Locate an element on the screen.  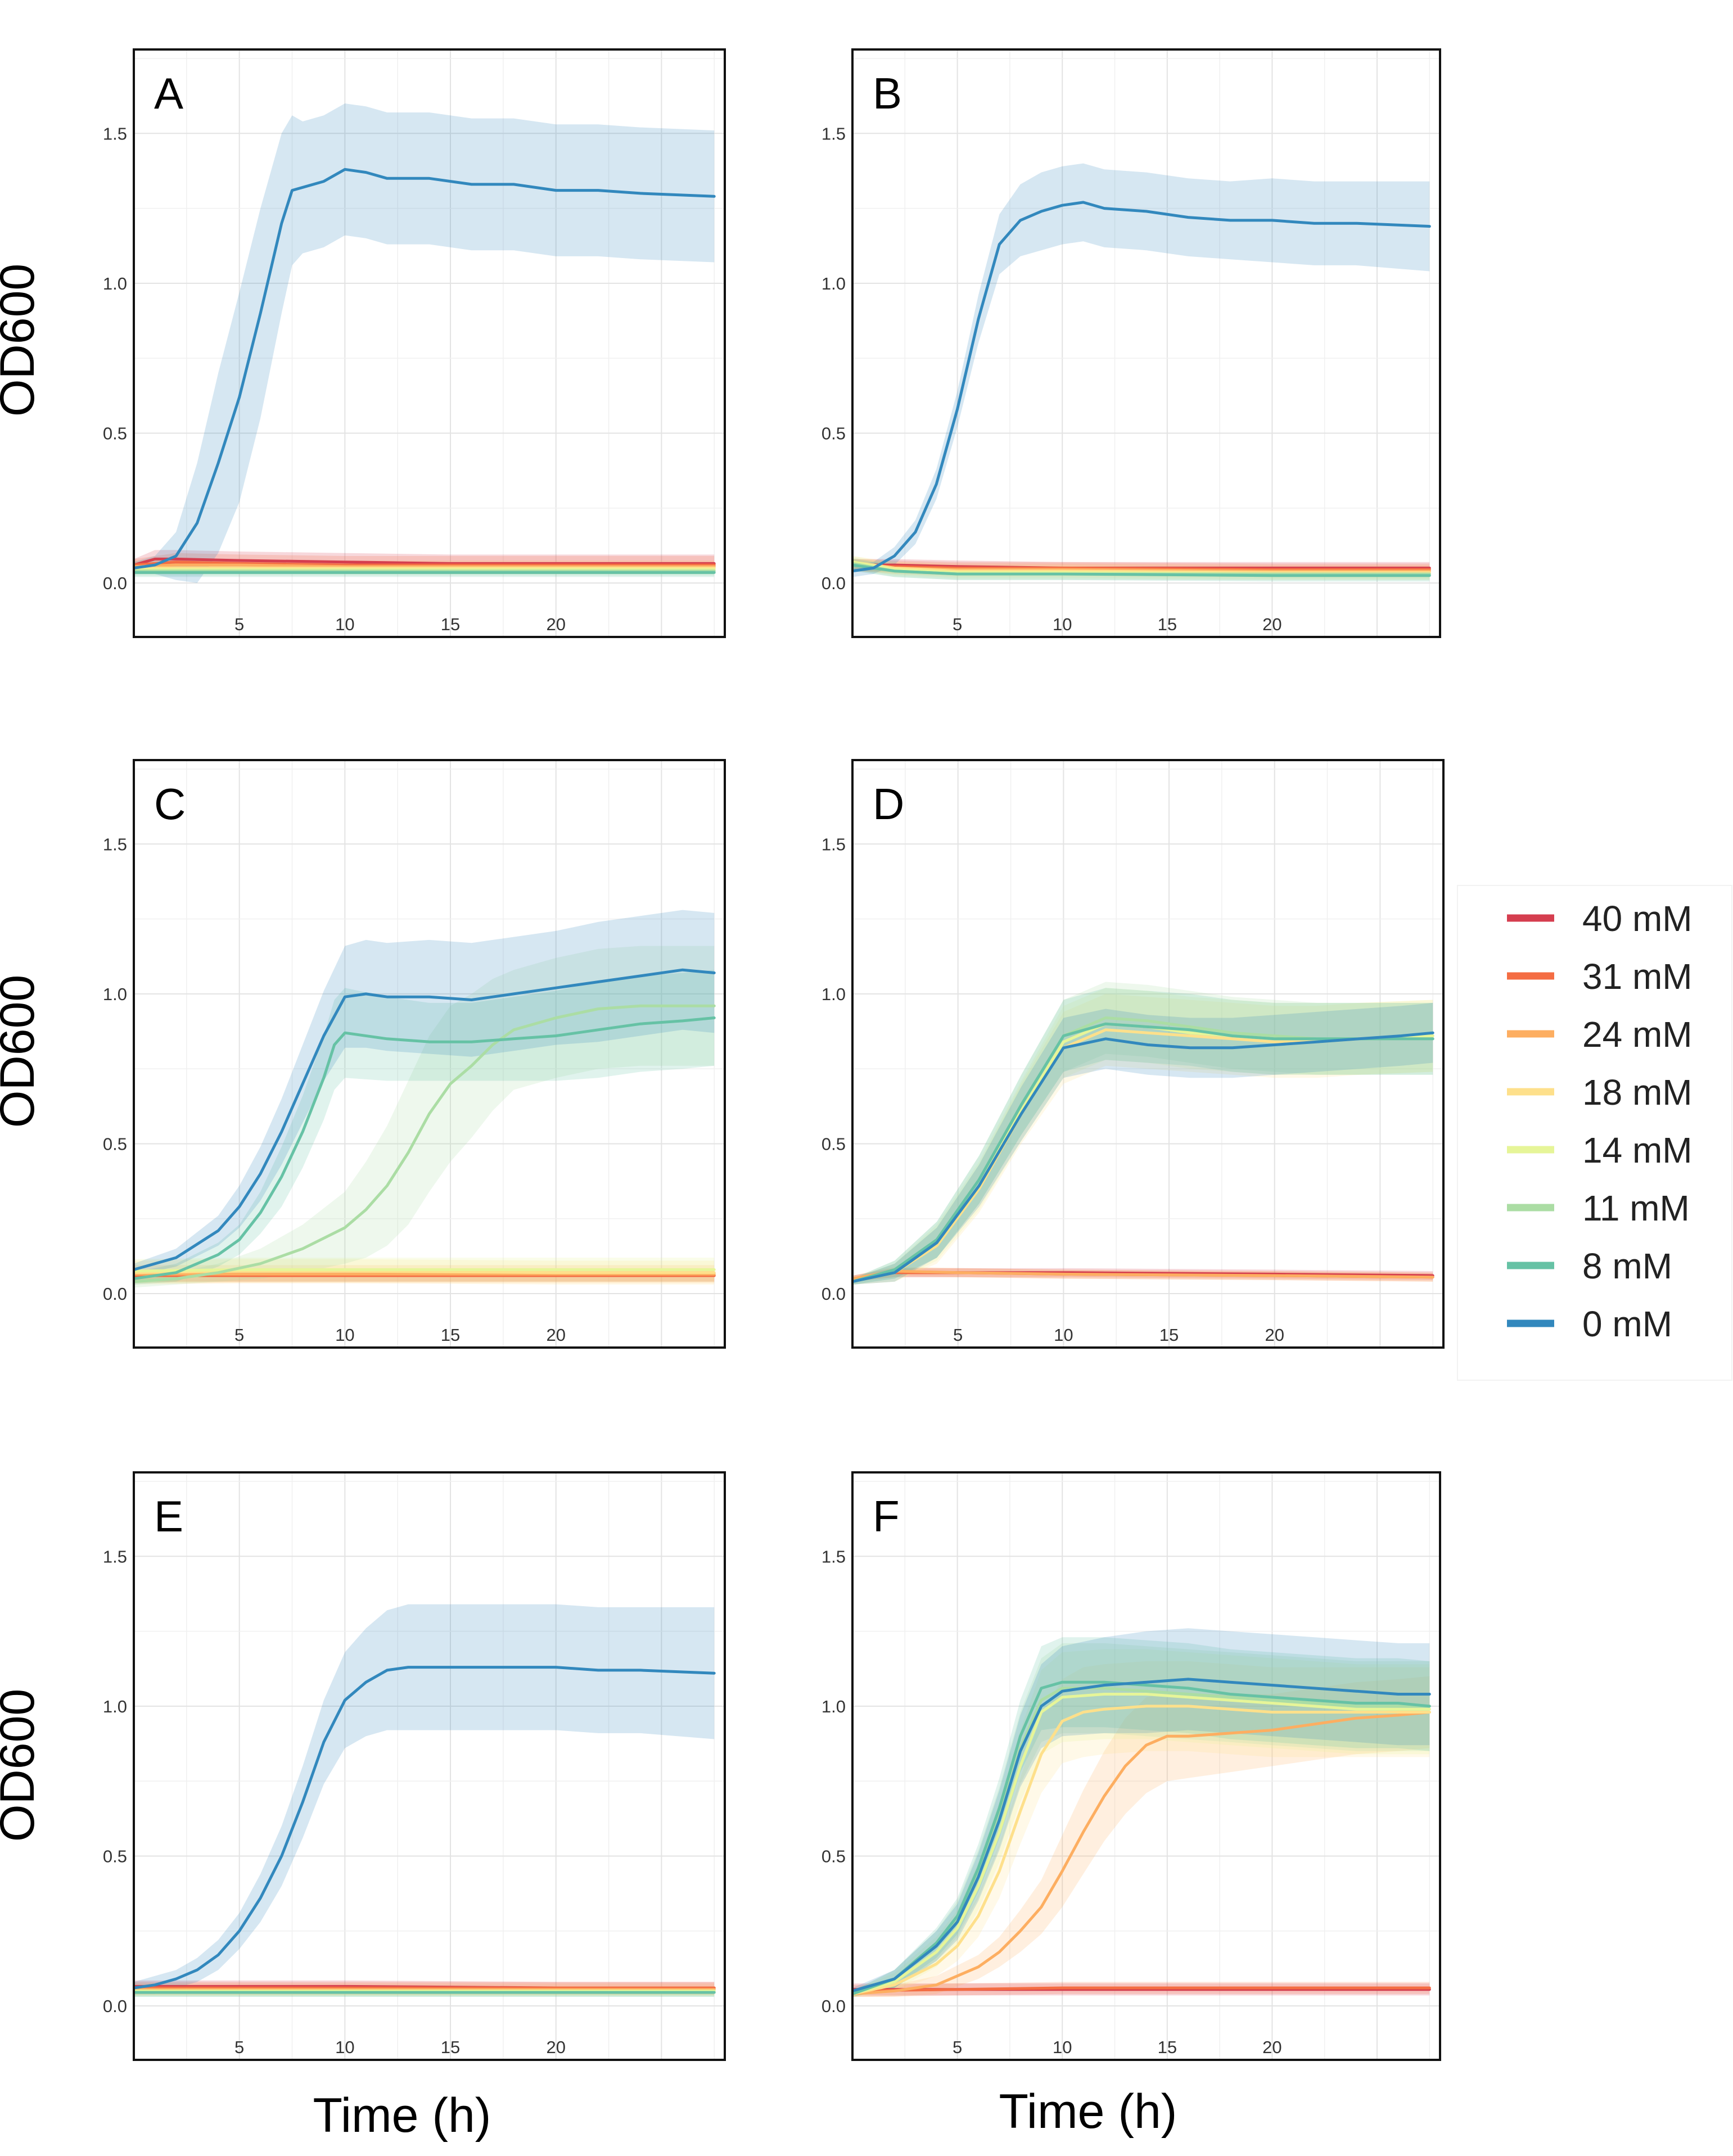
legend-label: 31 mM is located at coordinates (1637, 976).